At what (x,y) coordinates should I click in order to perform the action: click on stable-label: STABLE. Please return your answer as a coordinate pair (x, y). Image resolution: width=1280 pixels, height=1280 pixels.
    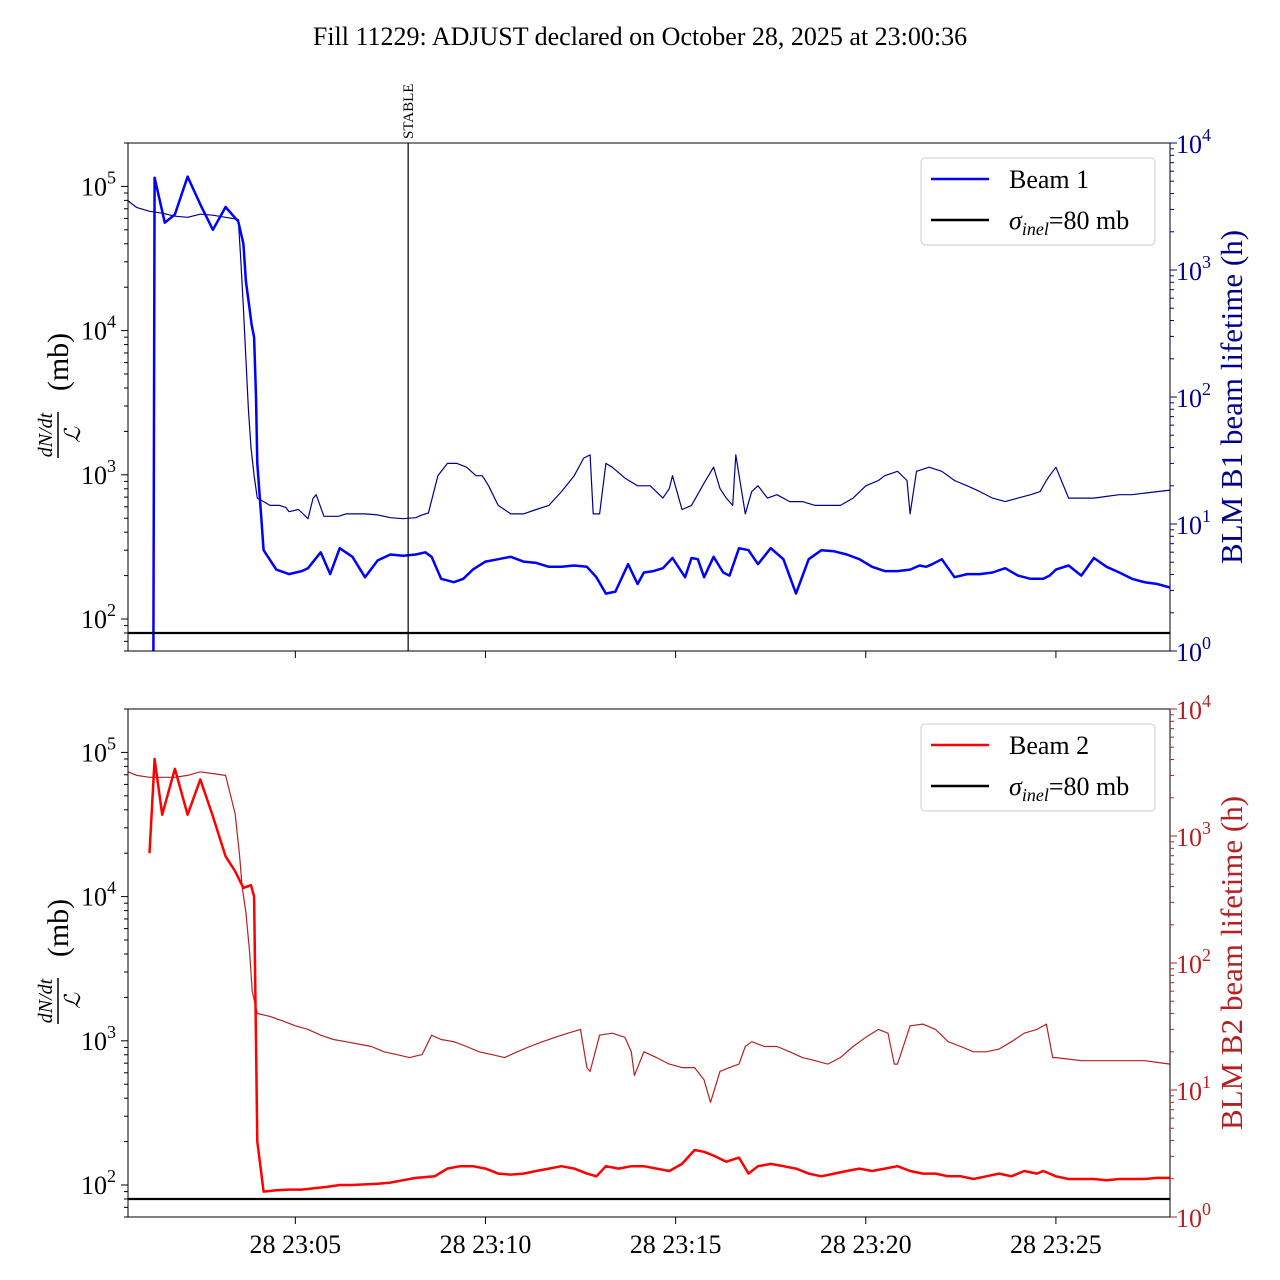
    Looking at the image, I should click on (409, 111).